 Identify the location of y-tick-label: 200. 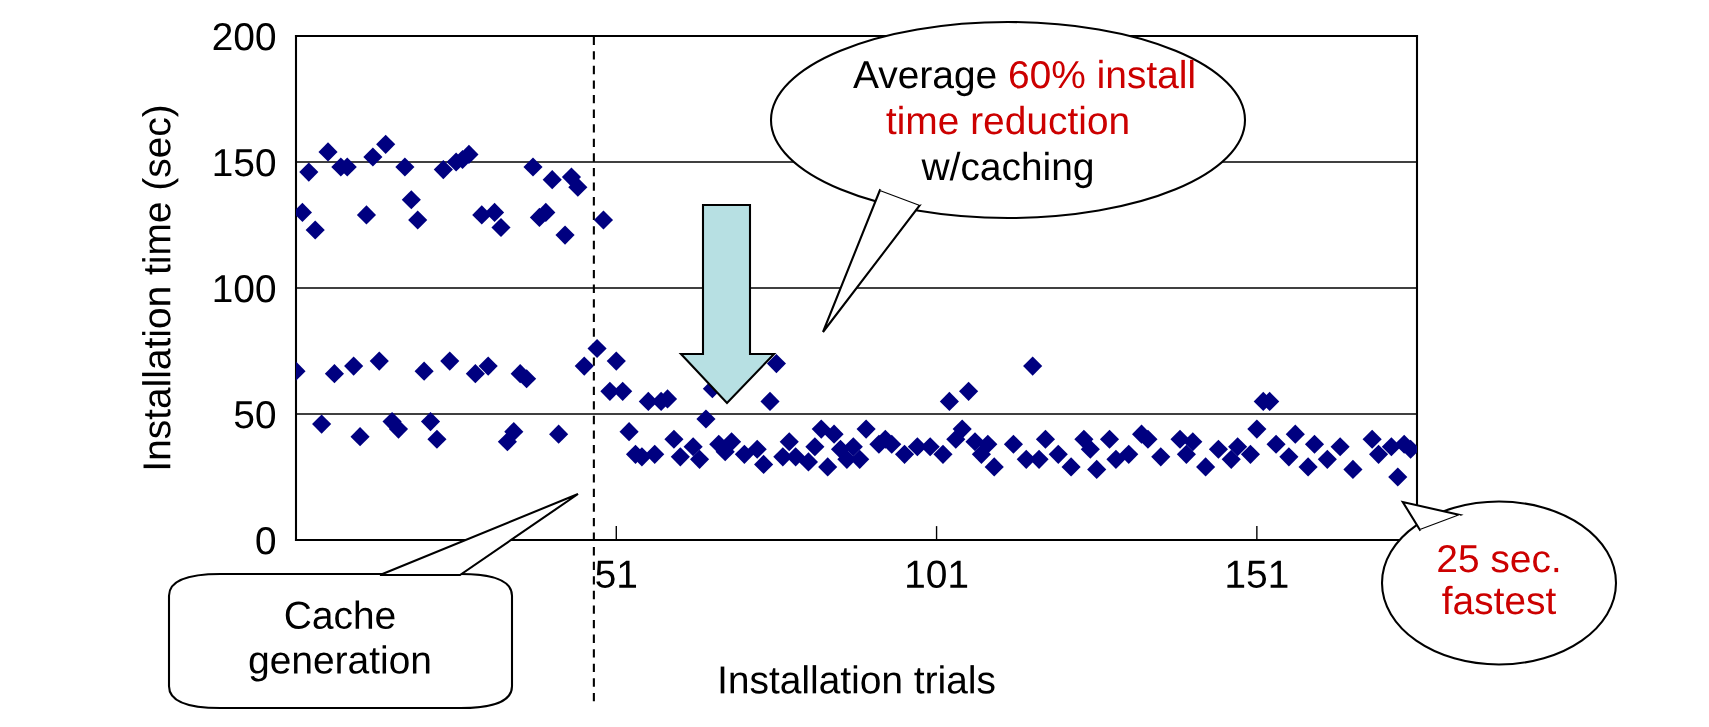
(244, 36).